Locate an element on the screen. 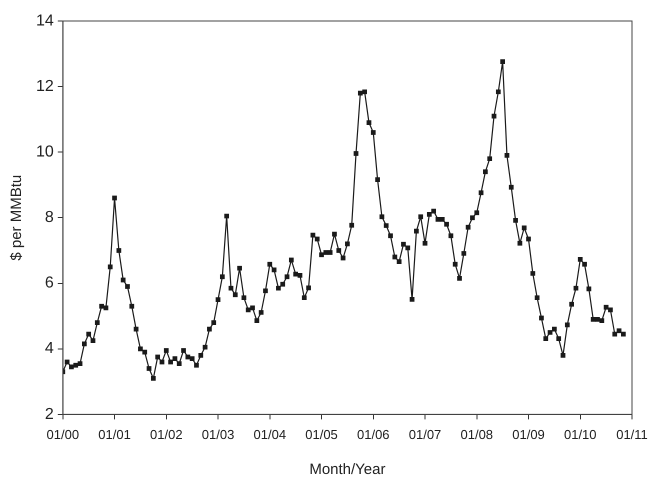 The image size is (656, 489). x-tick-label: 01/02 is located at coordinates (166, 434).